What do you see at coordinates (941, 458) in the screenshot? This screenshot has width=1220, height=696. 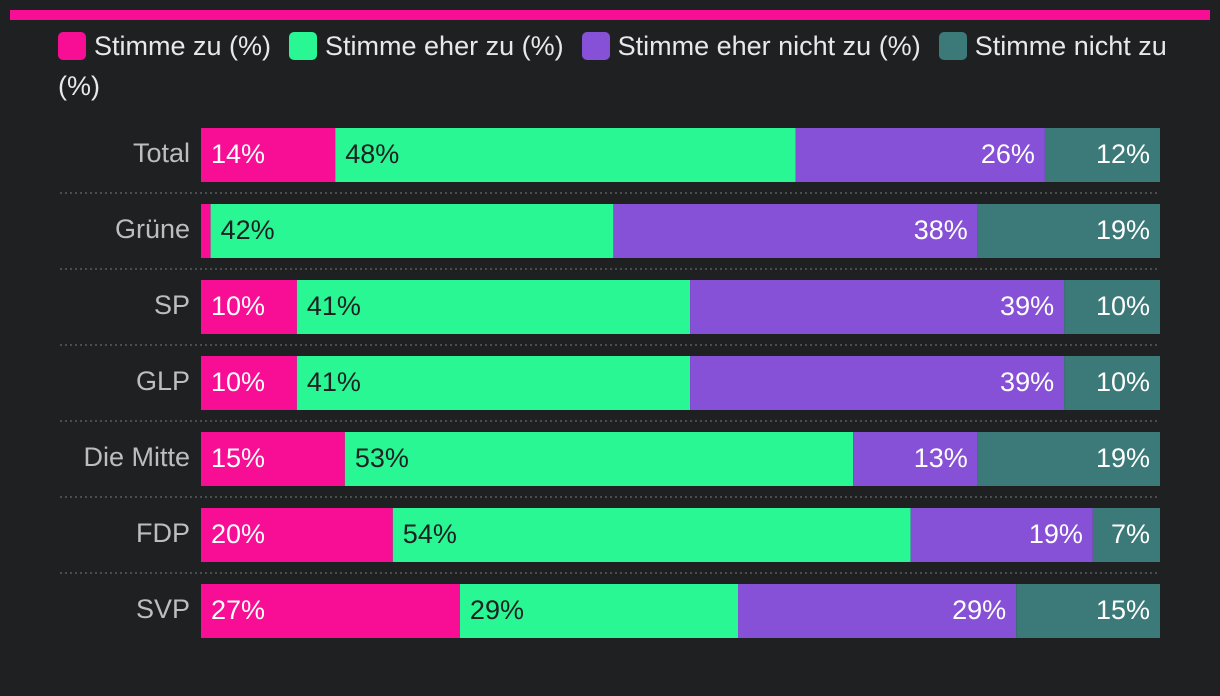 I see `data-label: 13%` at bounding box center [941, 458].